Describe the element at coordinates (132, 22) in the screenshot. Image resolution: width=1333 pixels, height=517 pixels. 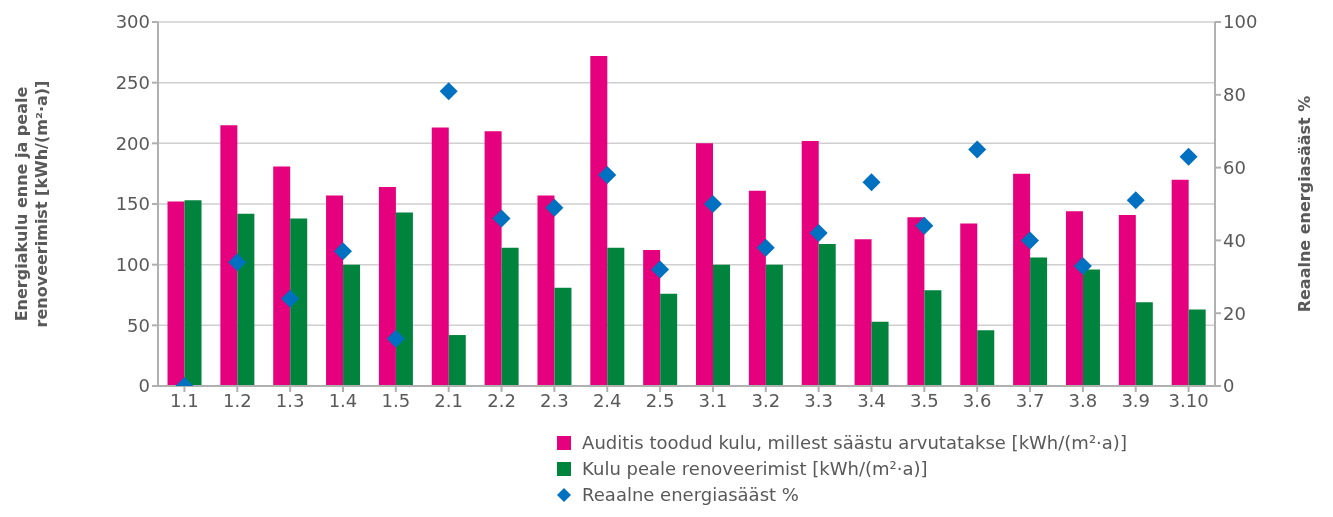
I see `y-tick-label: 300` at that location.